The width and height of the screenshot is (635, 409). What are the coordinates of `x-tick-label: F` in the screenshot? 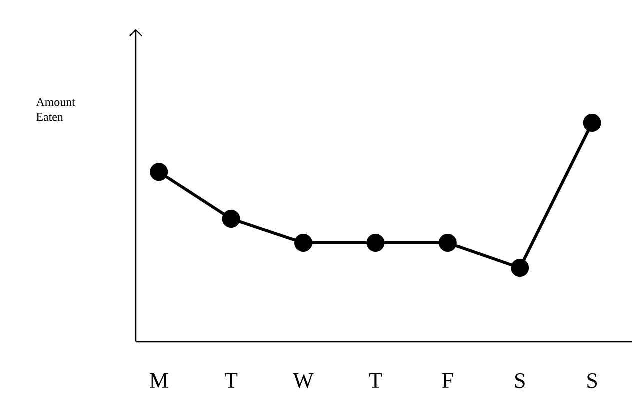 It's located at (448, 381).